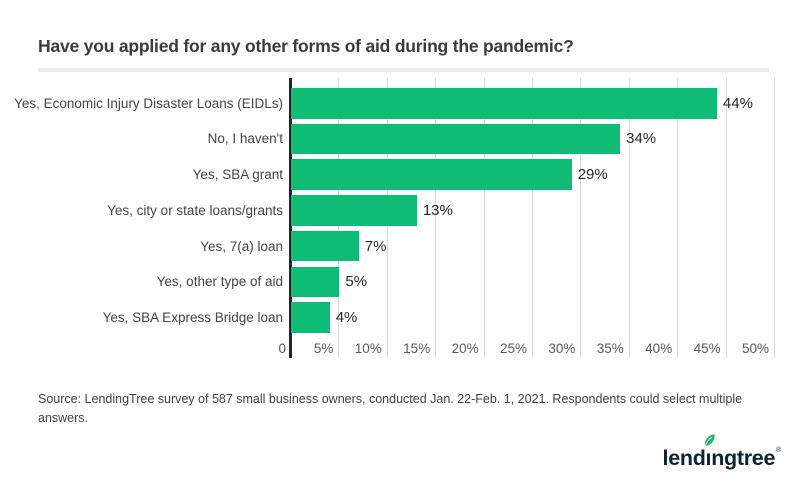  What do you see at coordinates (737, 103) in the screenshot?
I see `value-label: 44%` at bounding box center [737, 103].